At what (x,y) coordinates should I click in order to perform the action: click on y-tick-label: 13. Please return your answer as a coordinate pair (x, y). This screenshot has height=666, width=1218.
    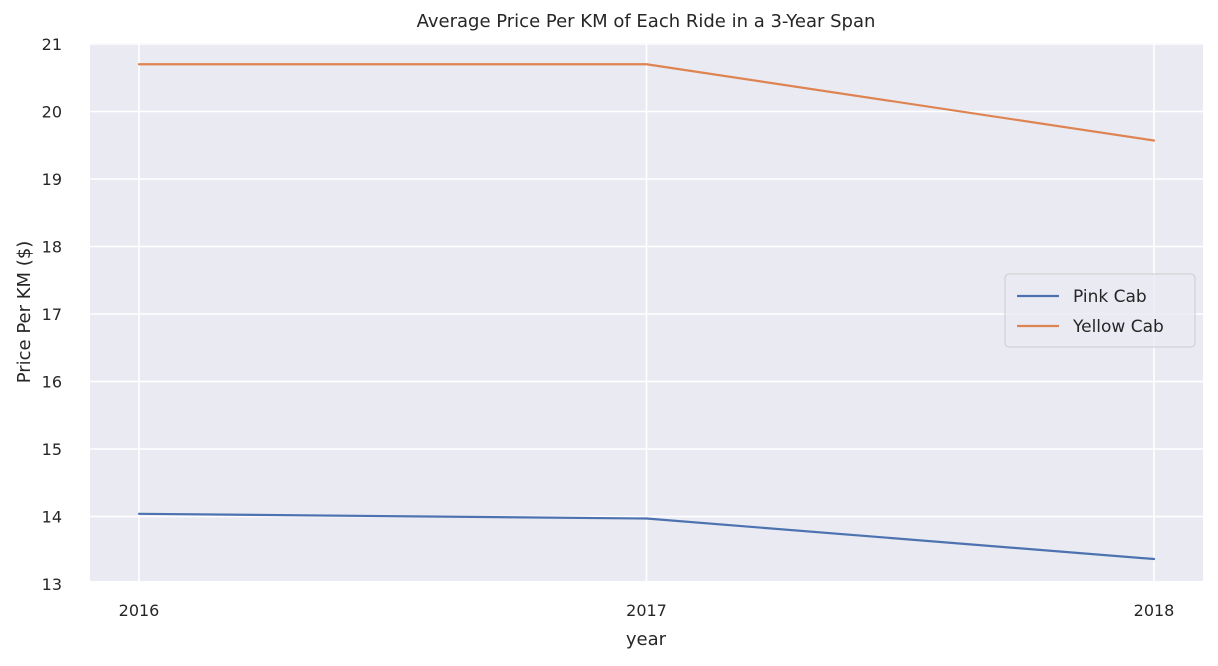
    Looking at the image, I should click on (52, 584).